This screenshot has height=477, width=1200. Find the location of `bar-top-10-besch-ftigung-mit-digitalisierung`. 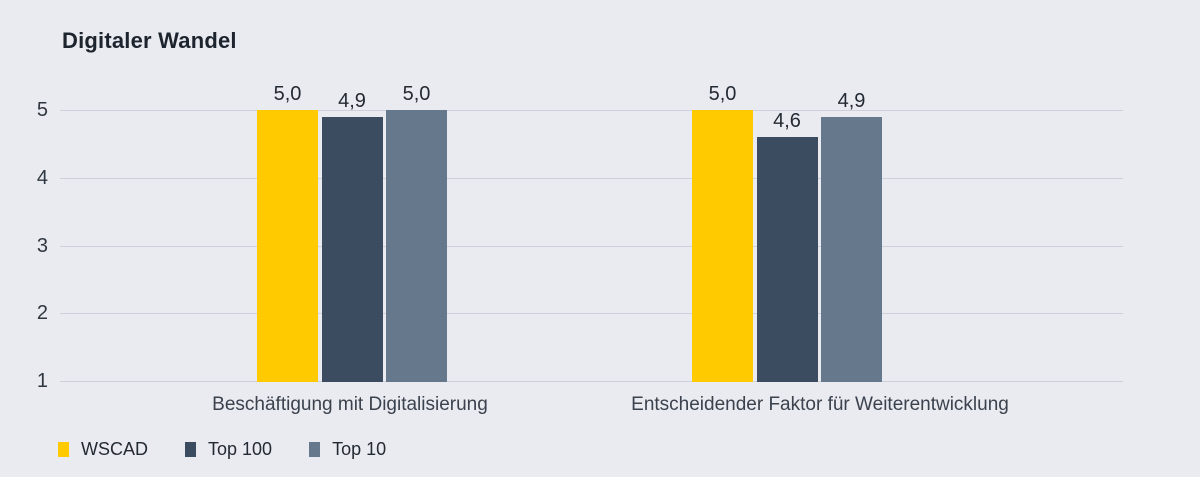

bar-top-10-besch-ftigung-mit-digitalisierung is located at coordinates (416, 246).